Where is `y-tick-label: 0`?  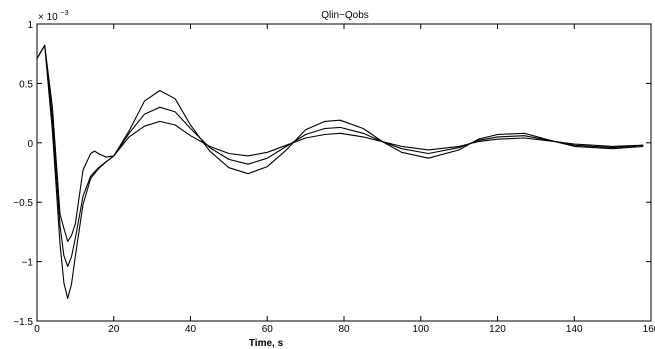 y-tick-label: 0 is located at coordinates (30, 144).